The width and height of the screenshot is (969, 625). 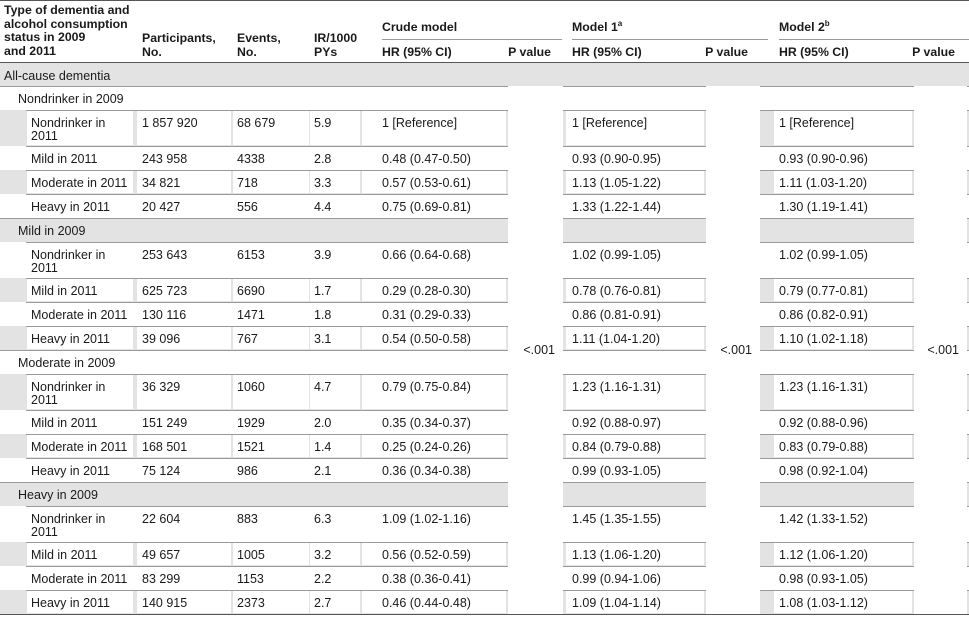 What do you see at coordinates (823, 159) in the screenshot?
I see `model2-hr-value: 0.93 (0.90-0.96)` at bounding box center [823, 159].